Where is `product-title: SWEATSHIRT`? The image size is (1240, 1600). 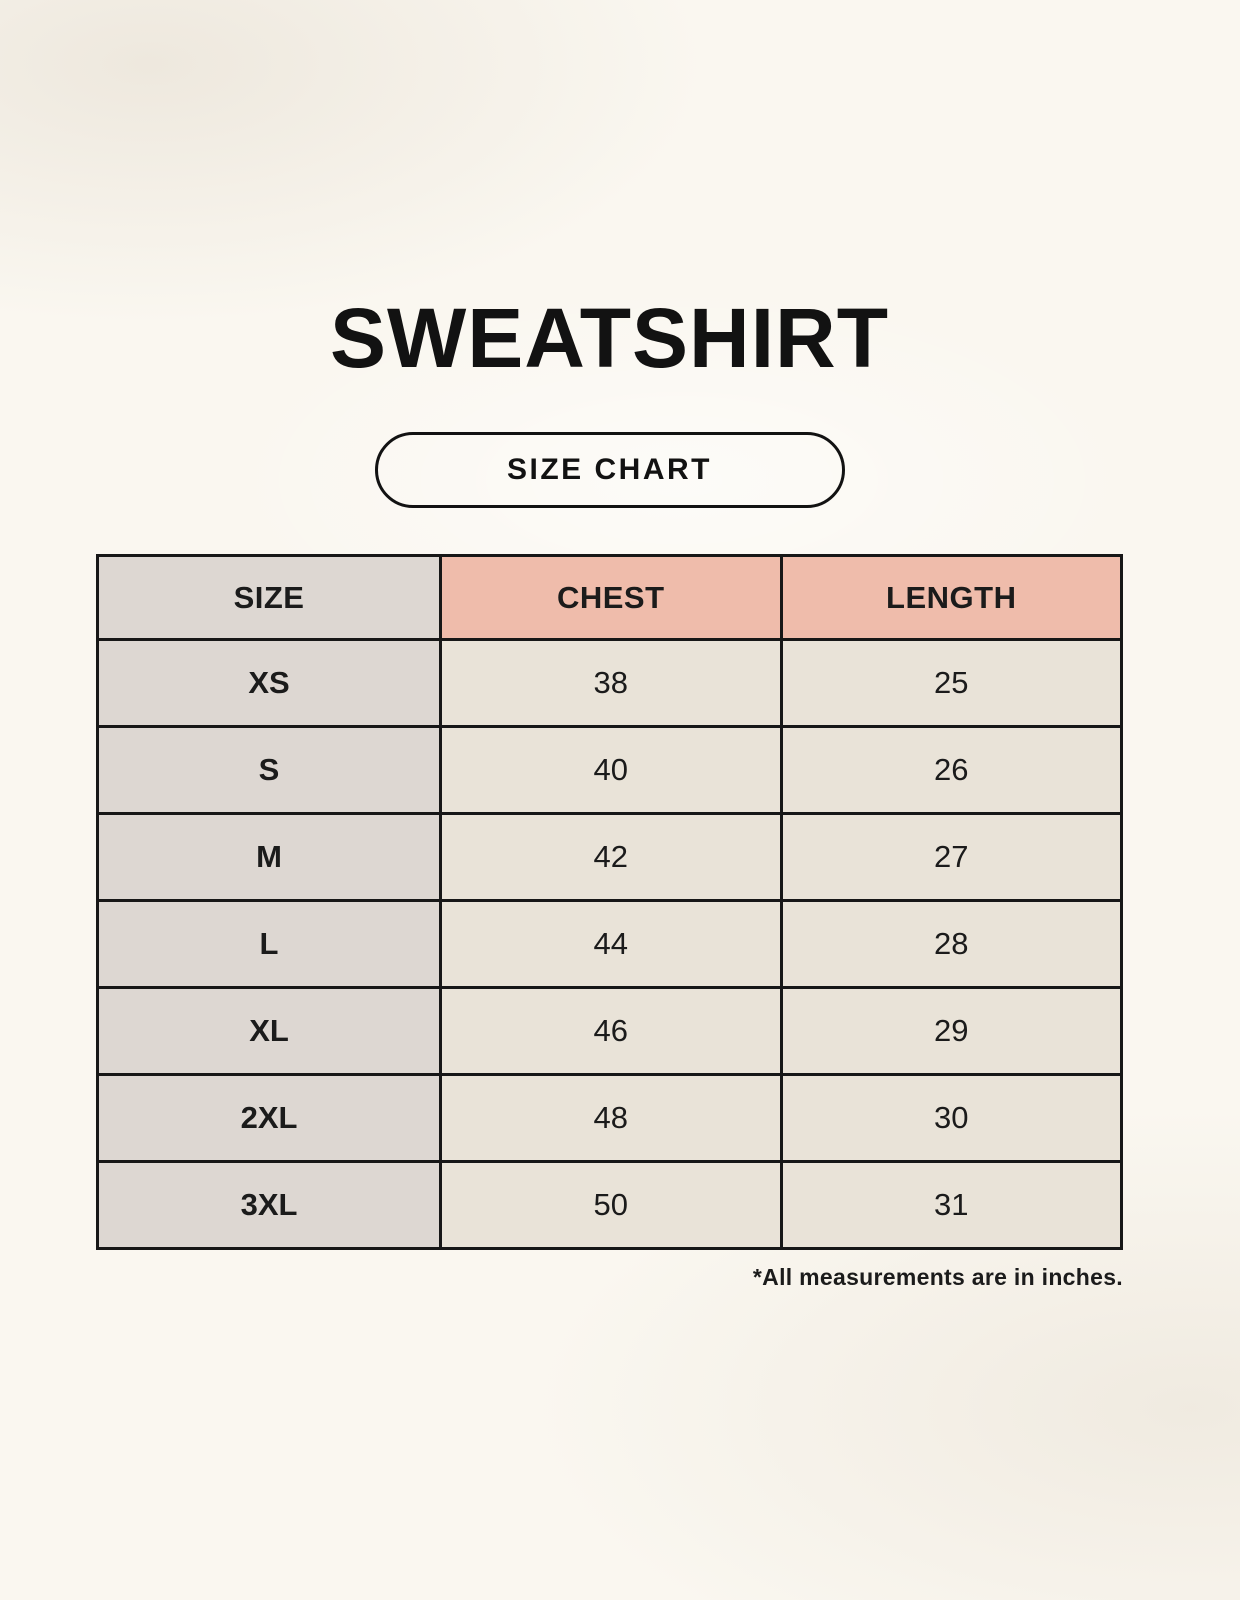
product-title: SWEATSHIRT is located at coordinates (609, 338).